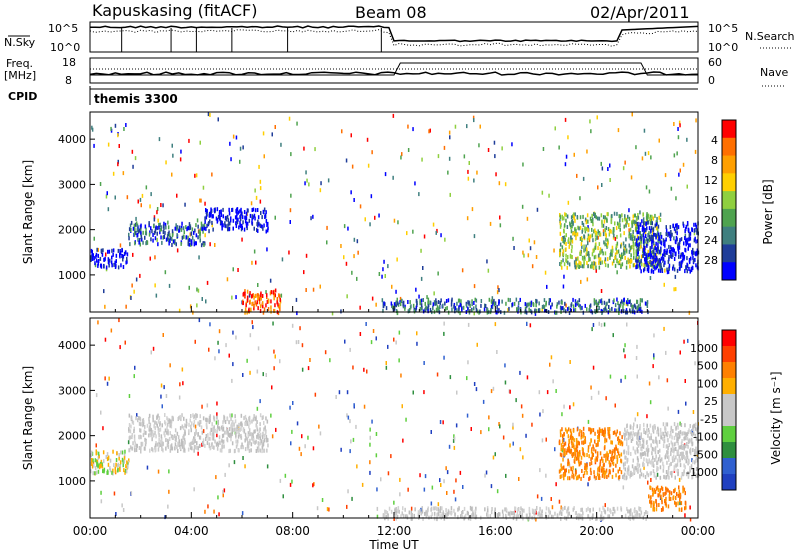  What do you see at coordinates (394, 37) in the screenshot?
I see `nsky-panel` at bounding box center [394, 37].